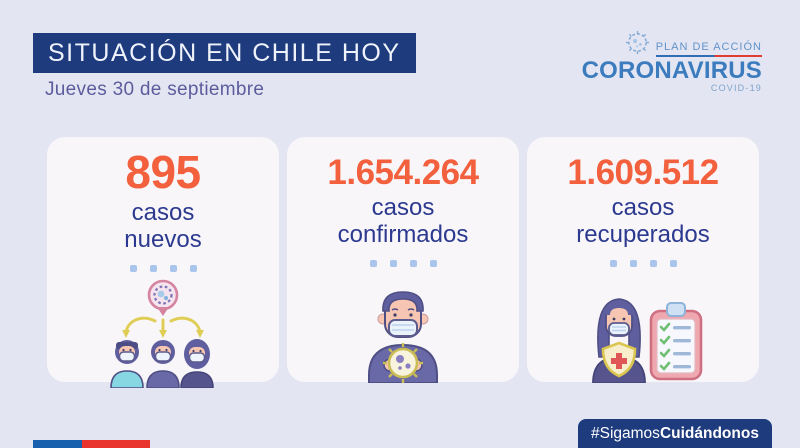 The height and width of the screenshot is (448, 800). I want to click on recovered-cases-value: 1.609.512, so click(643, 172).